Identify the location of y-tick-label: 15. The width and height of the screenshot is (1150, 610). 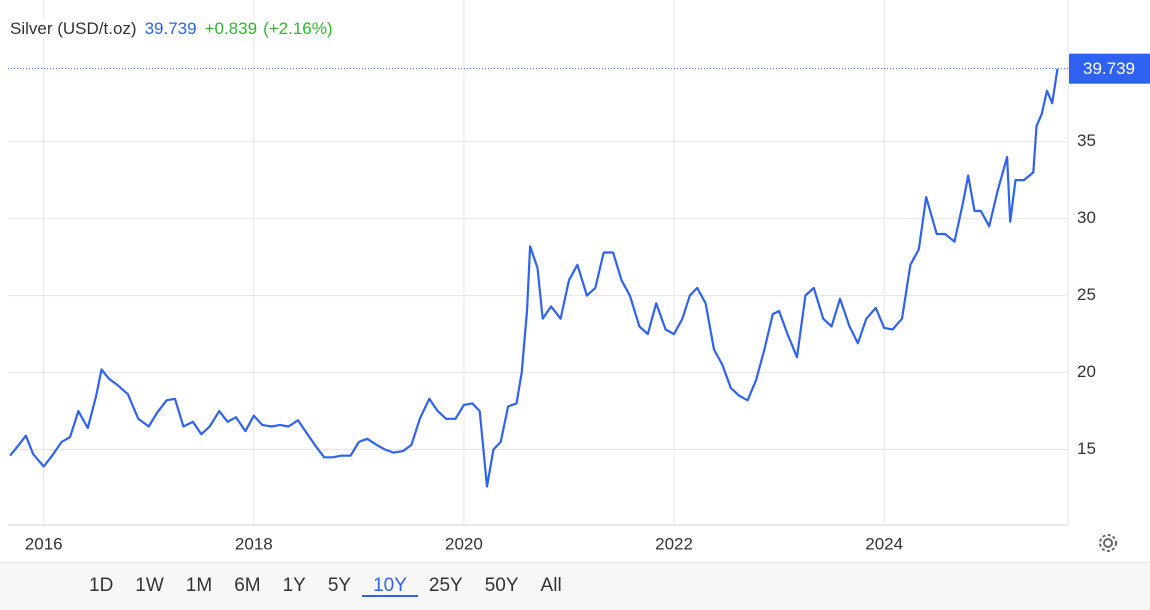
(1086, 448).